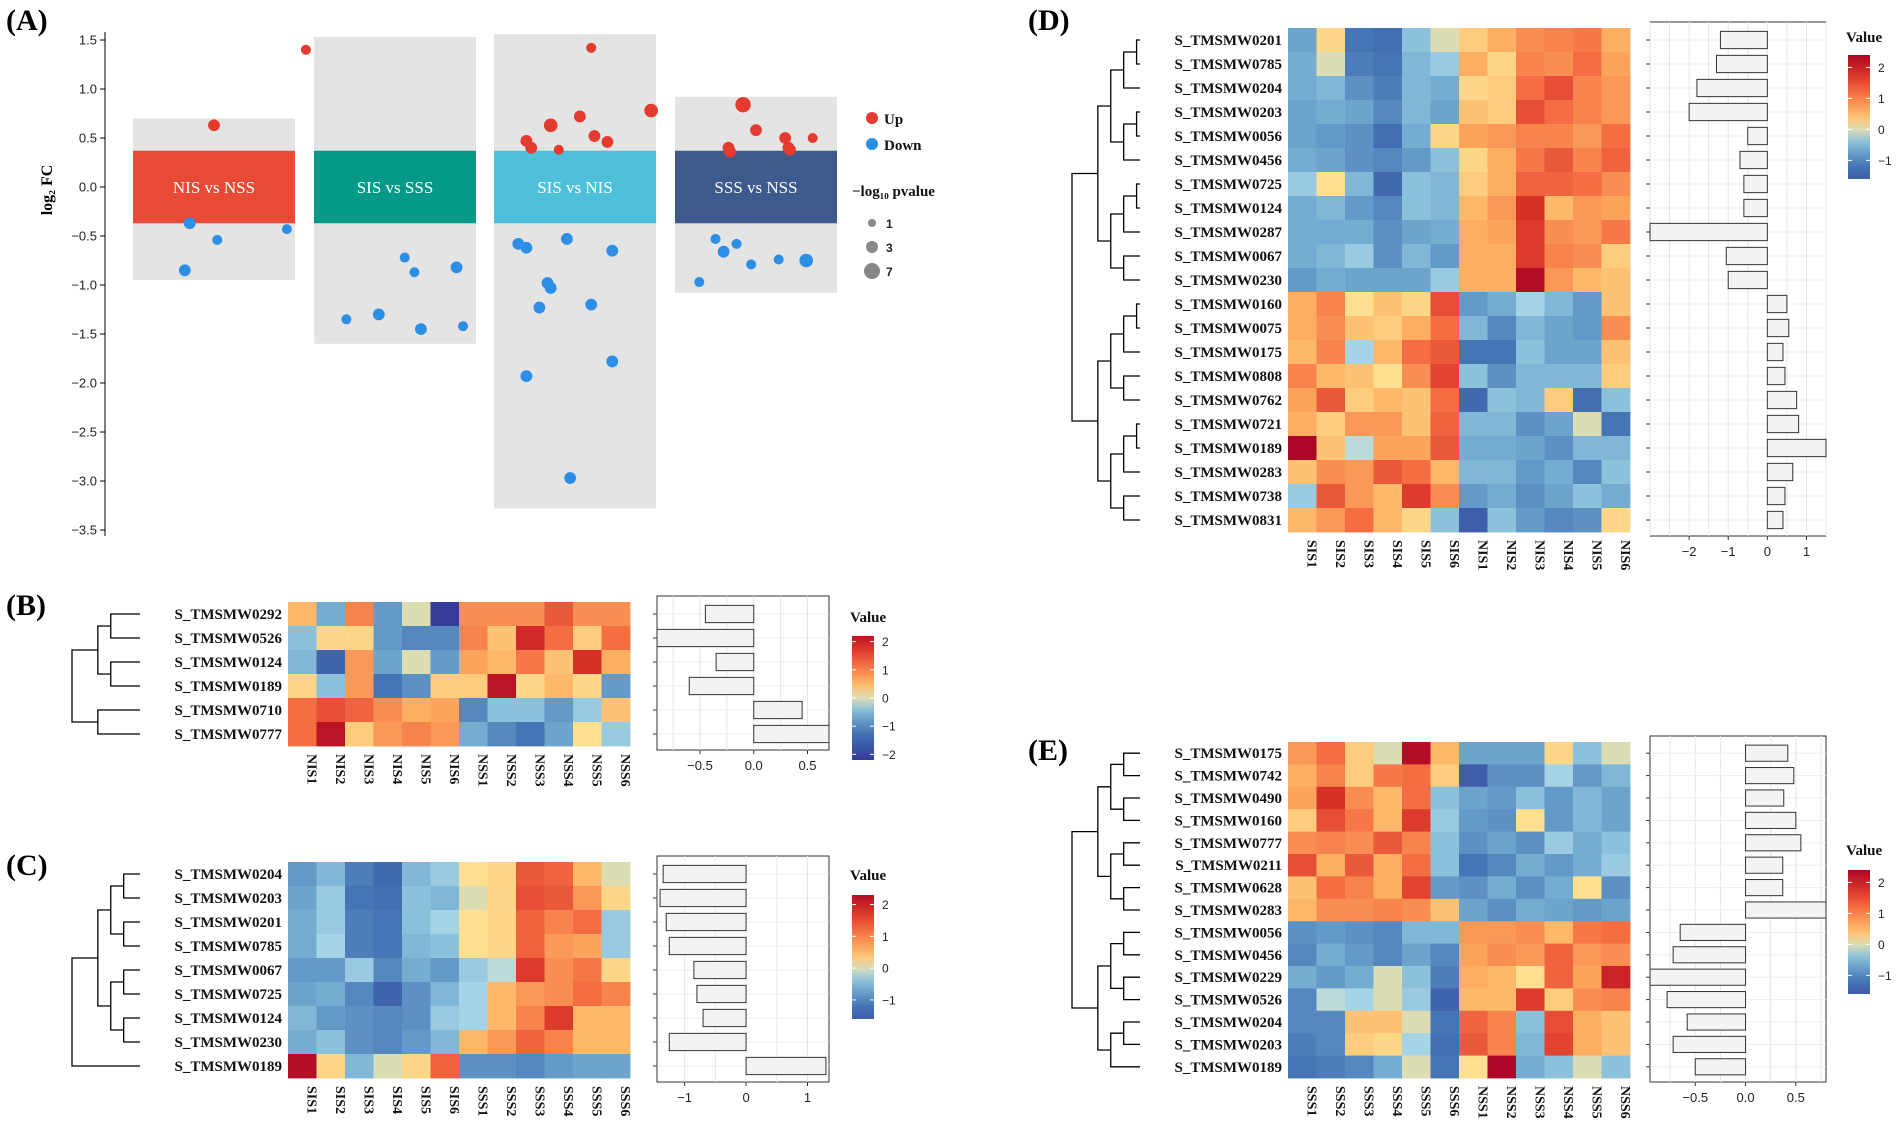 This screenshot has width=1902, height=1140. Describe the element at coordinates (1538, 1102) in the screenshot. I see `column-label: NSS3` at that location.